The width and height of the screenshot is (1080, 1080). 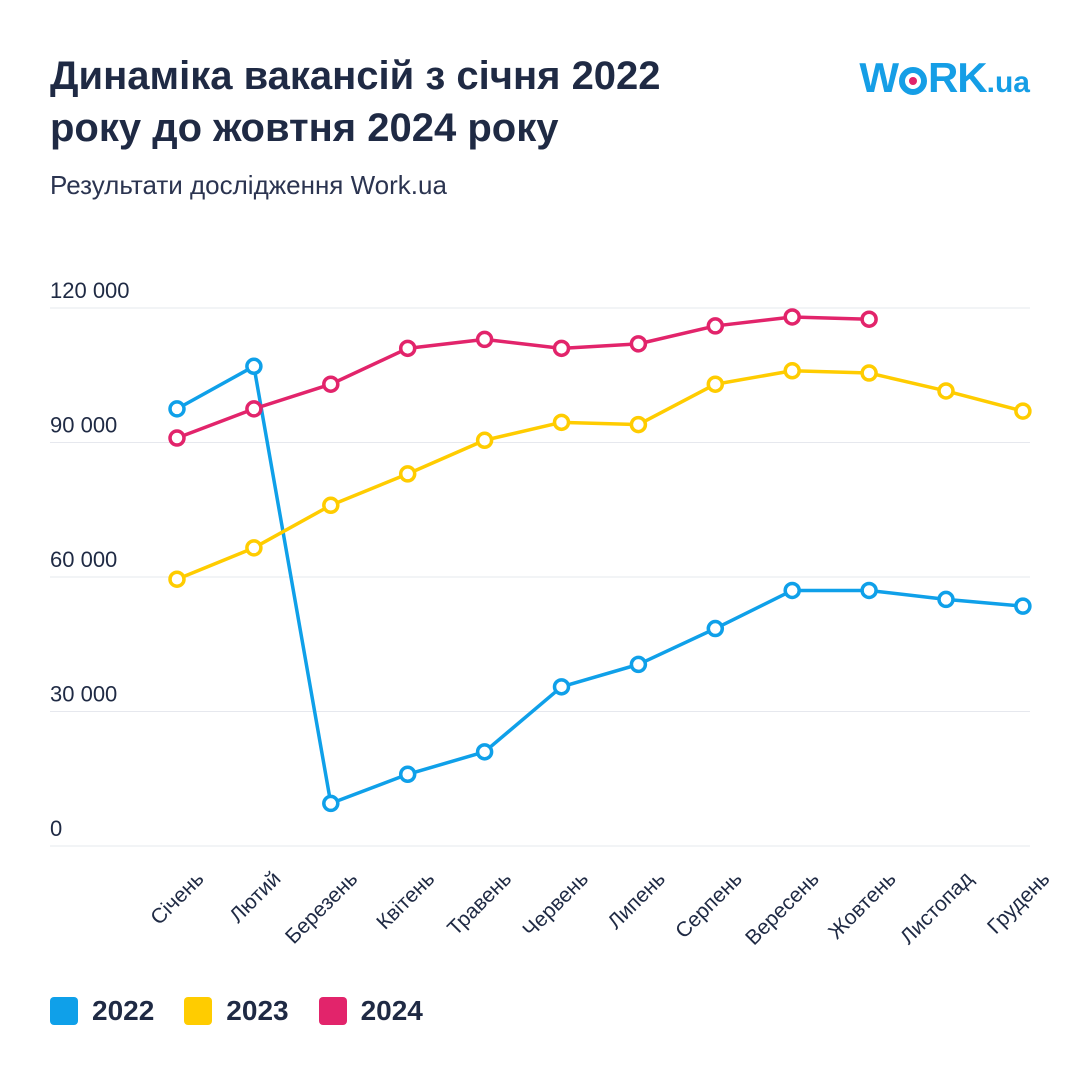 I want to click on x-tick-label: Лютий, so click(x=255, y=897).